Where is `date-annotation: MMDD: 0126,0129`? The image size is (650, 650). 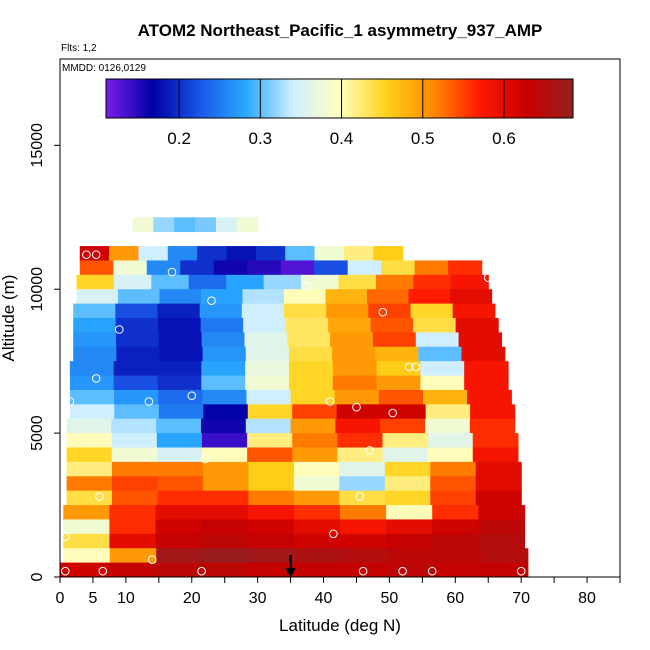 date-annotation: MMDD: 0126,0129 is located at coordinates (104, 68).